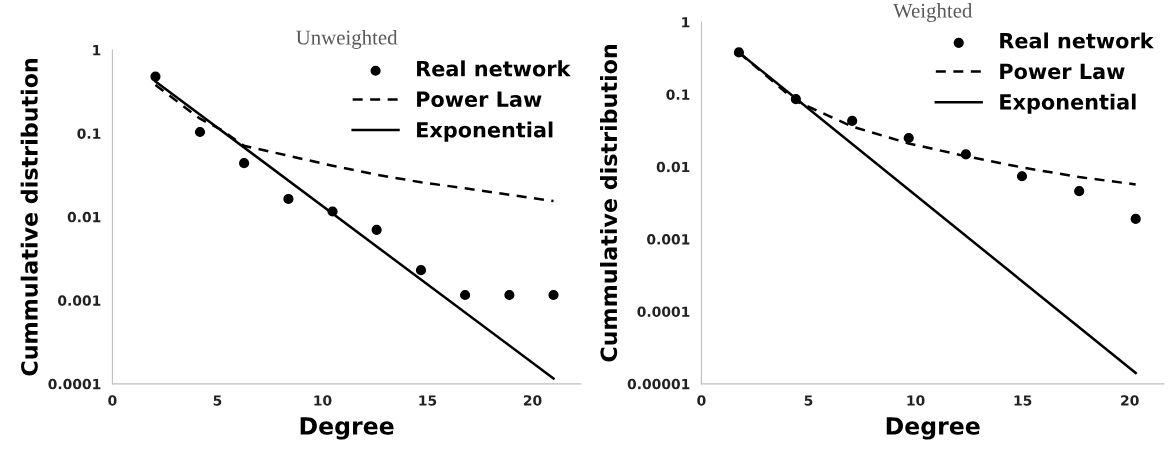  I want to click on y-tick-label: 0.00001, so click(658, 384).